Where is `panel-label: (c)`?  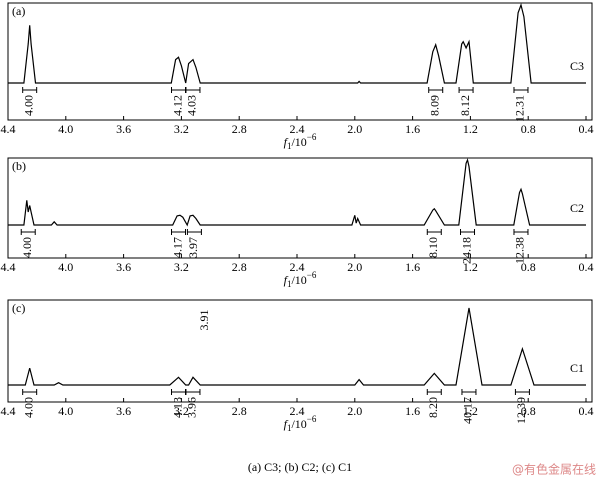 panel-label: (c) is located at coordinates (18, 308).